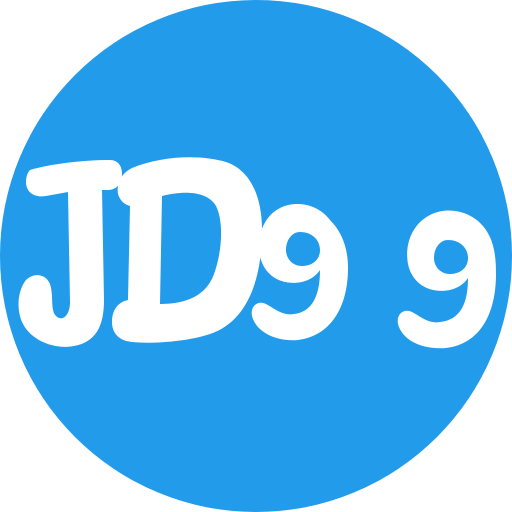  Describe the element at coordinates (187, 250) in the screenshot. I see `logo-letter-d` at that location.